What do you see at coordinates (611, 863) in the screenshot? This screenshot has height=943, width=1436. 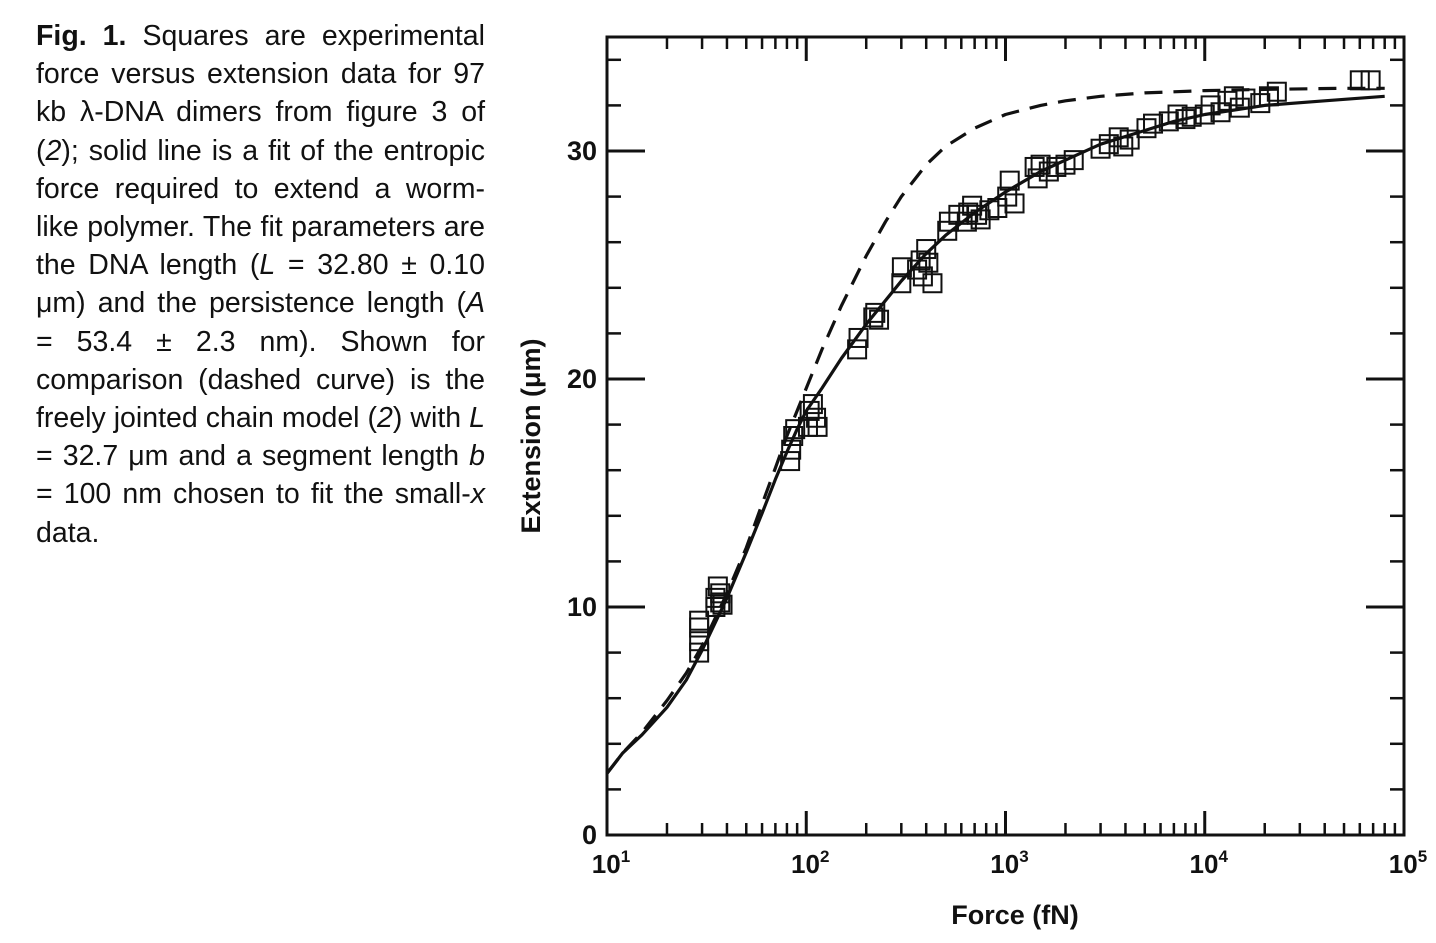 I see `x-tick-label: 10¹` at bounding box center [611, 863].